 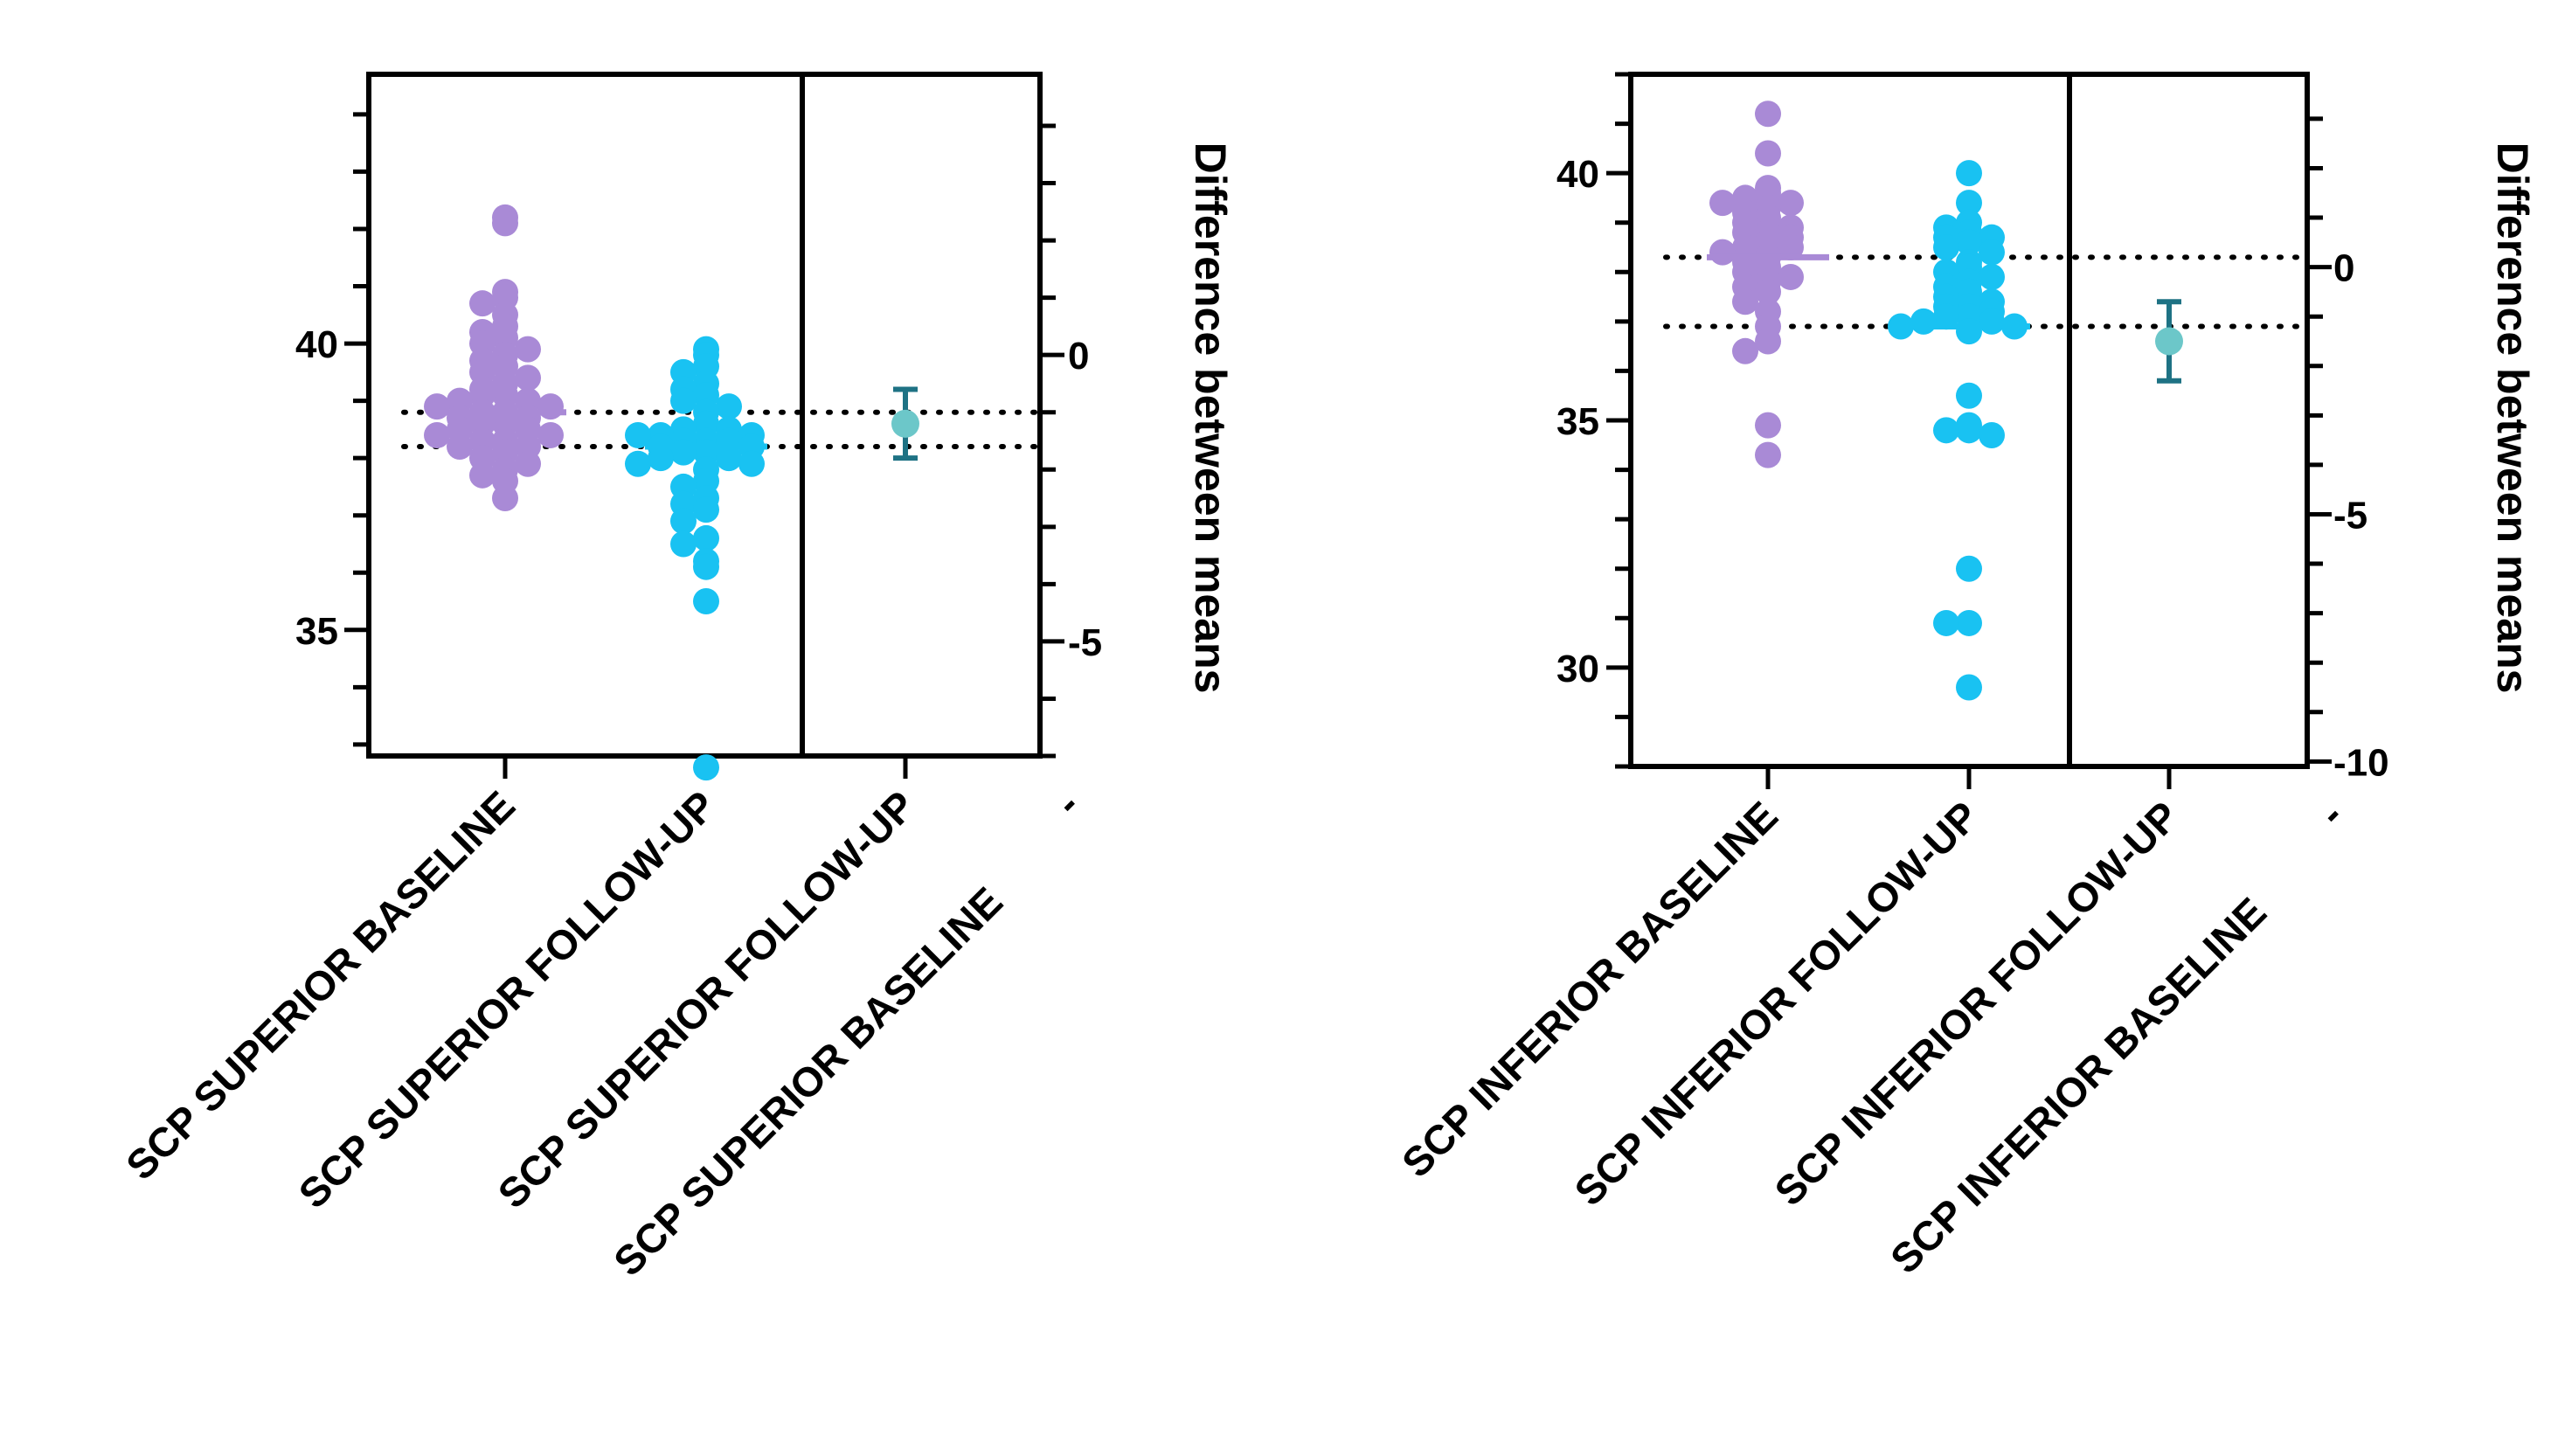 I want to click on x-category-label: SCP SUPERIOR FOLLOW-UP, so click(x=506, y=999).